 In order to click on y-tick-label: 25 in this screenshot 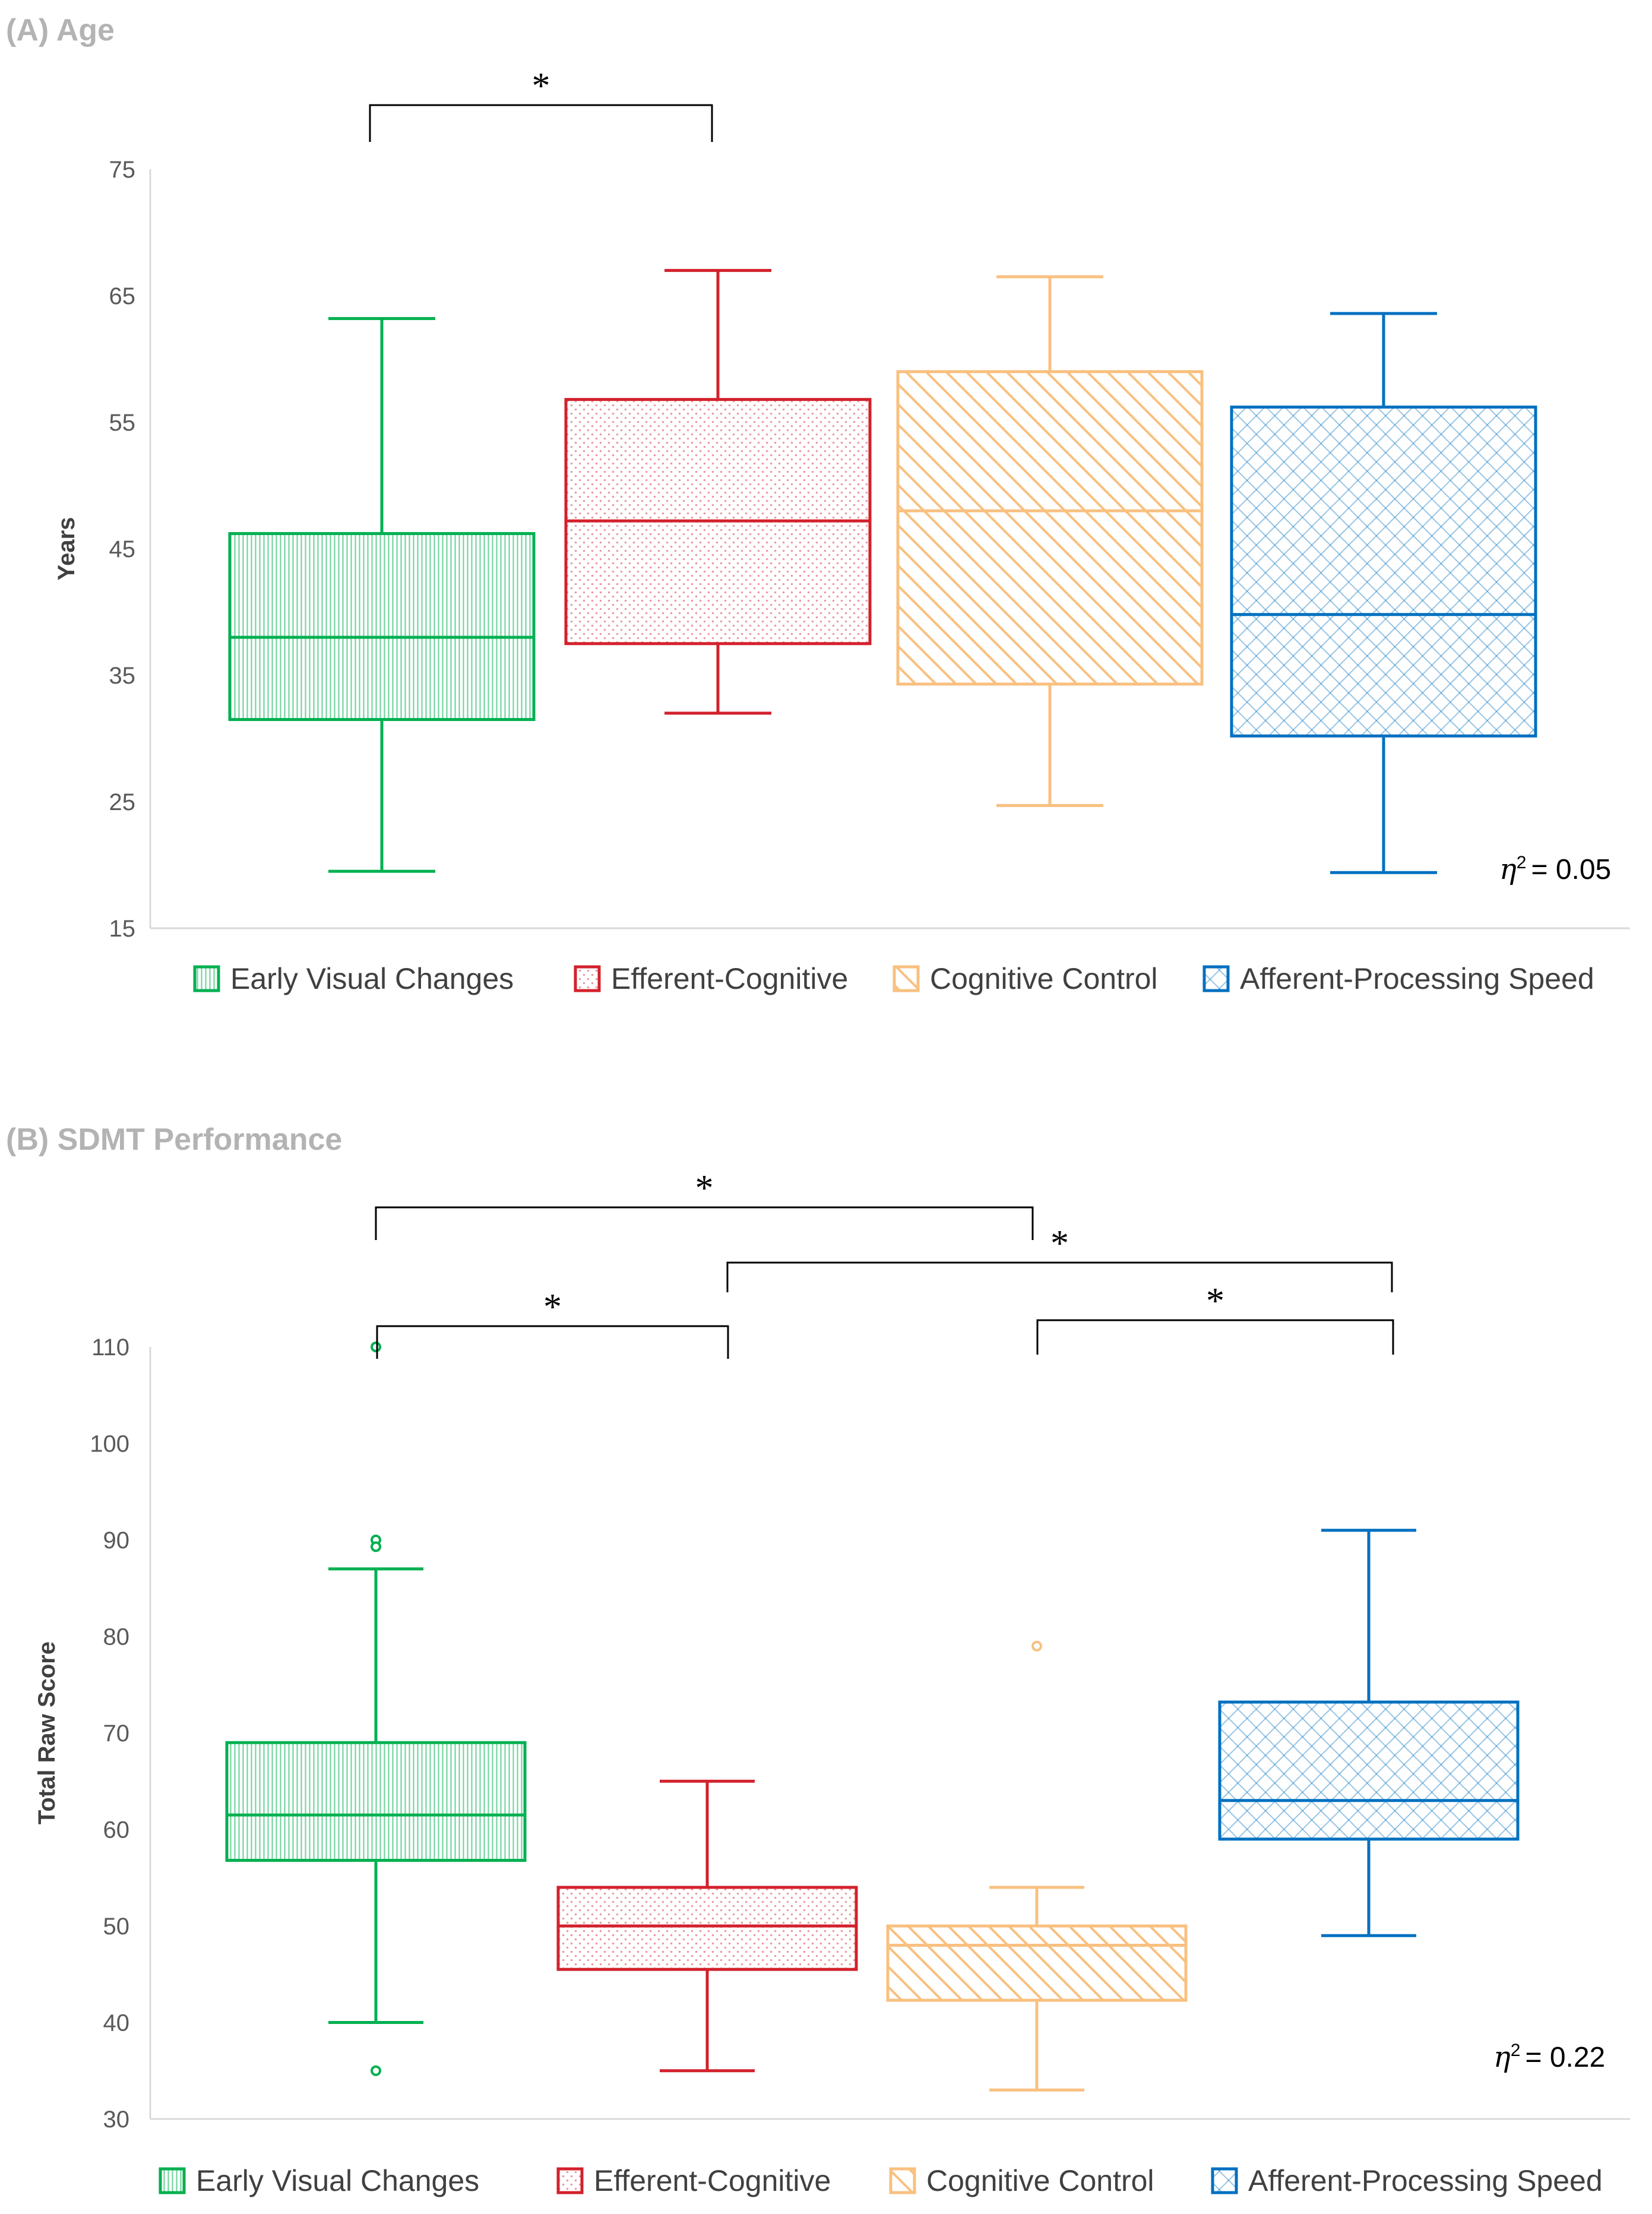, I will do `click(122, 802)`.